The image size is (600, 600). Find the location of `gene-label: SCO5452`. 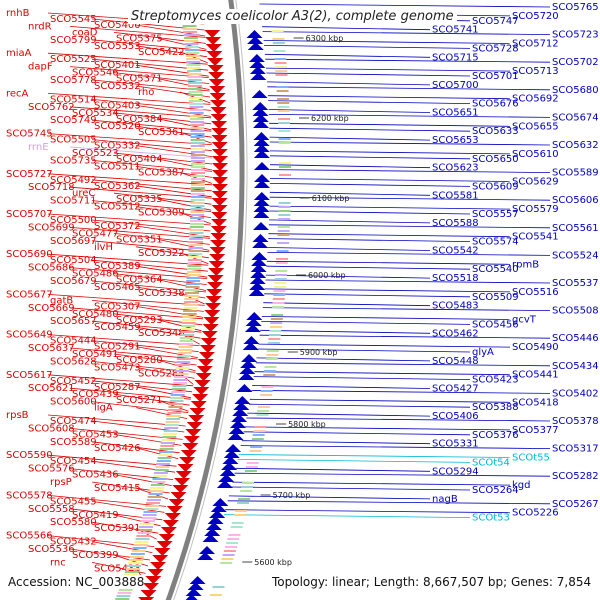

gene-label: SCO5452 is located at coordinates (73, 381).